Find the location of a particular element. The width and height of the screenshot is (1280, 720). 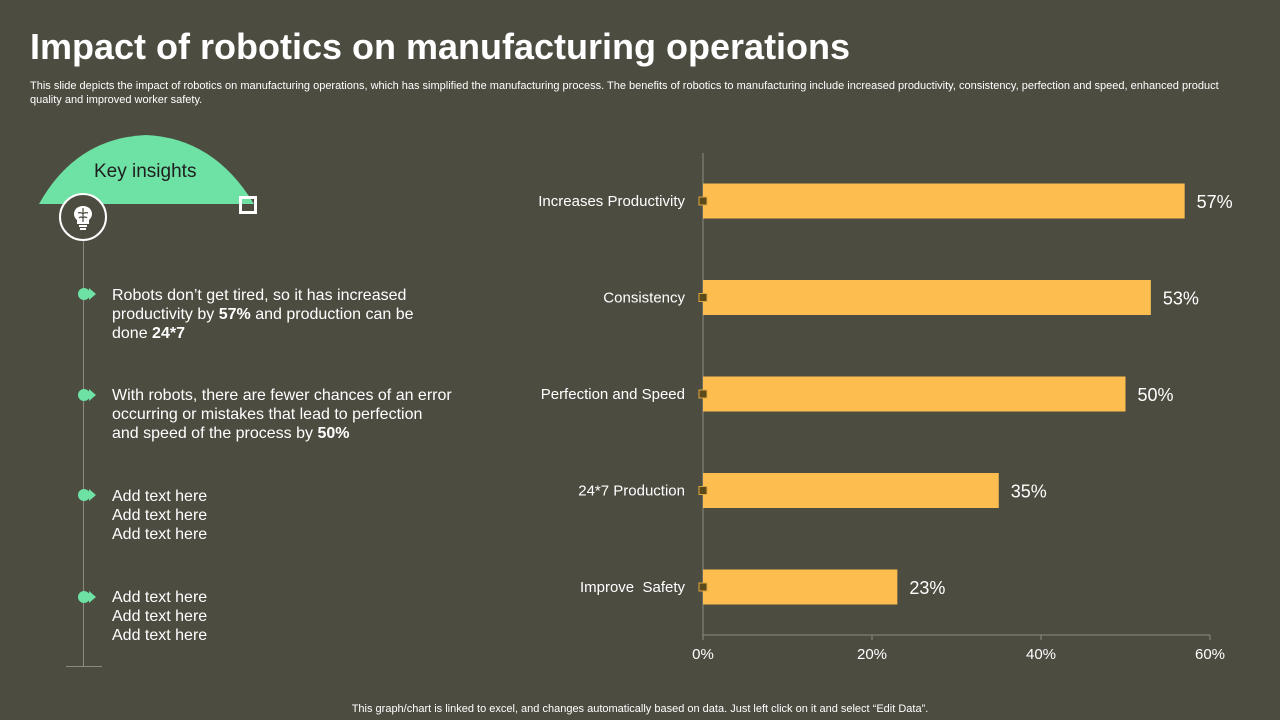

data-label: 35% is located at coordinates (1029, 492).